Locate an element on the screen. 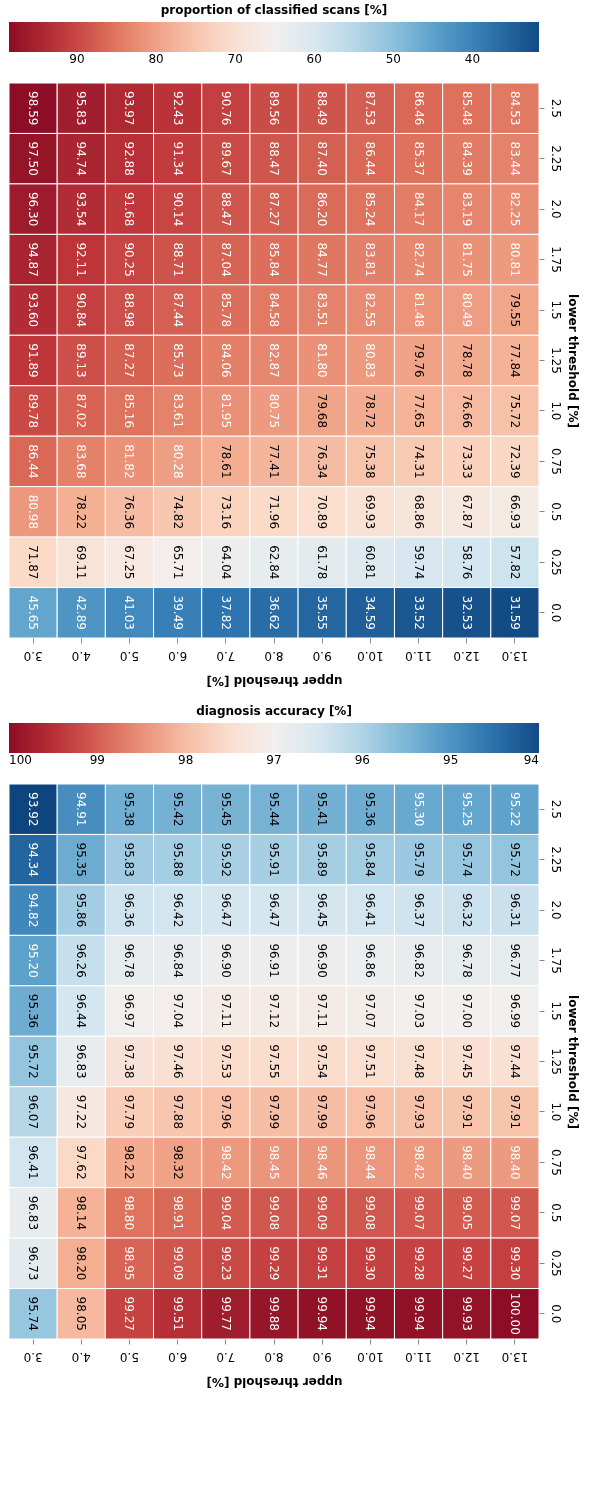 This screenshot has height=1512, width=603. data-label: 97.91 is located at coordinates (466, 1112).